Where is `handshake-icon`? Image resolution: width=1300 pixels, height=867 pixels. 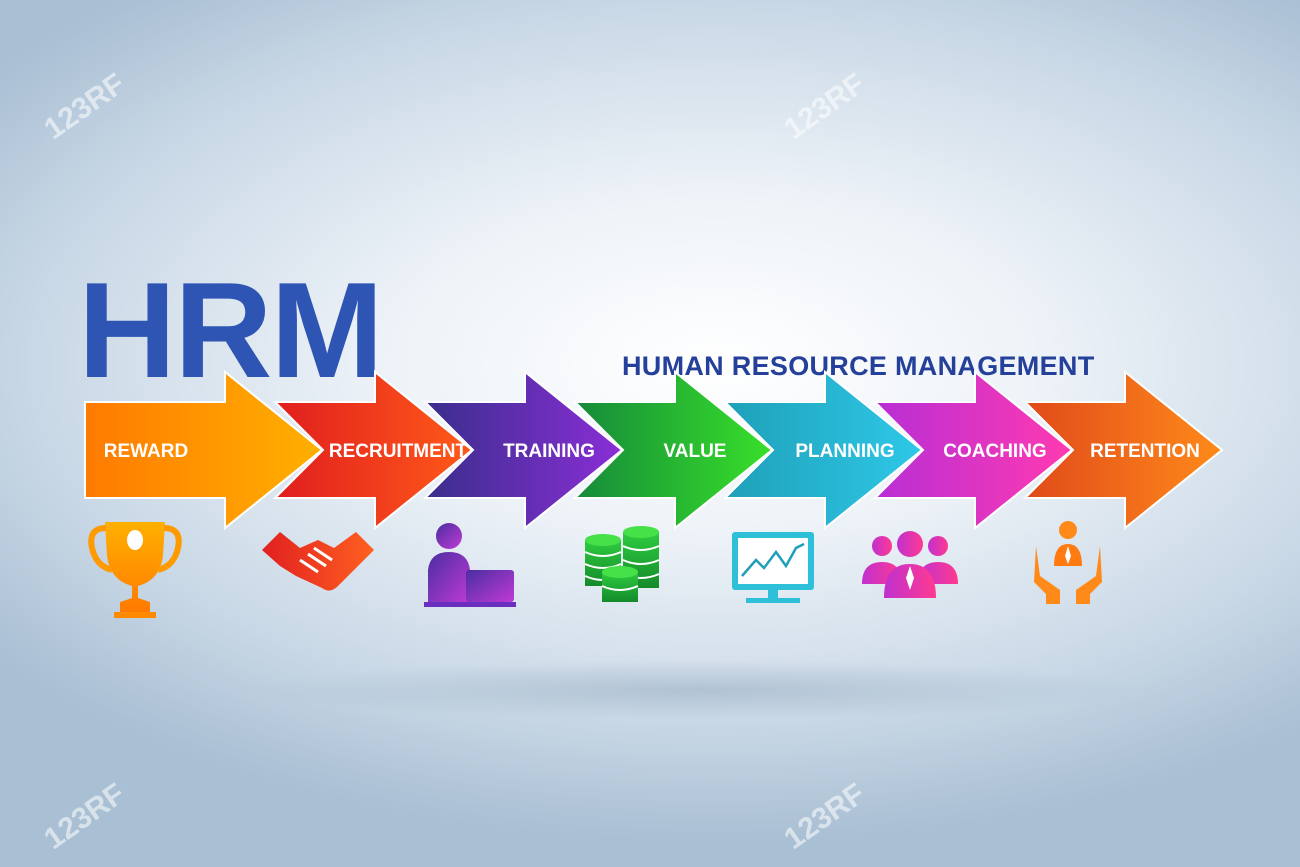 handshake-icon is located at coordinates (318, 561).